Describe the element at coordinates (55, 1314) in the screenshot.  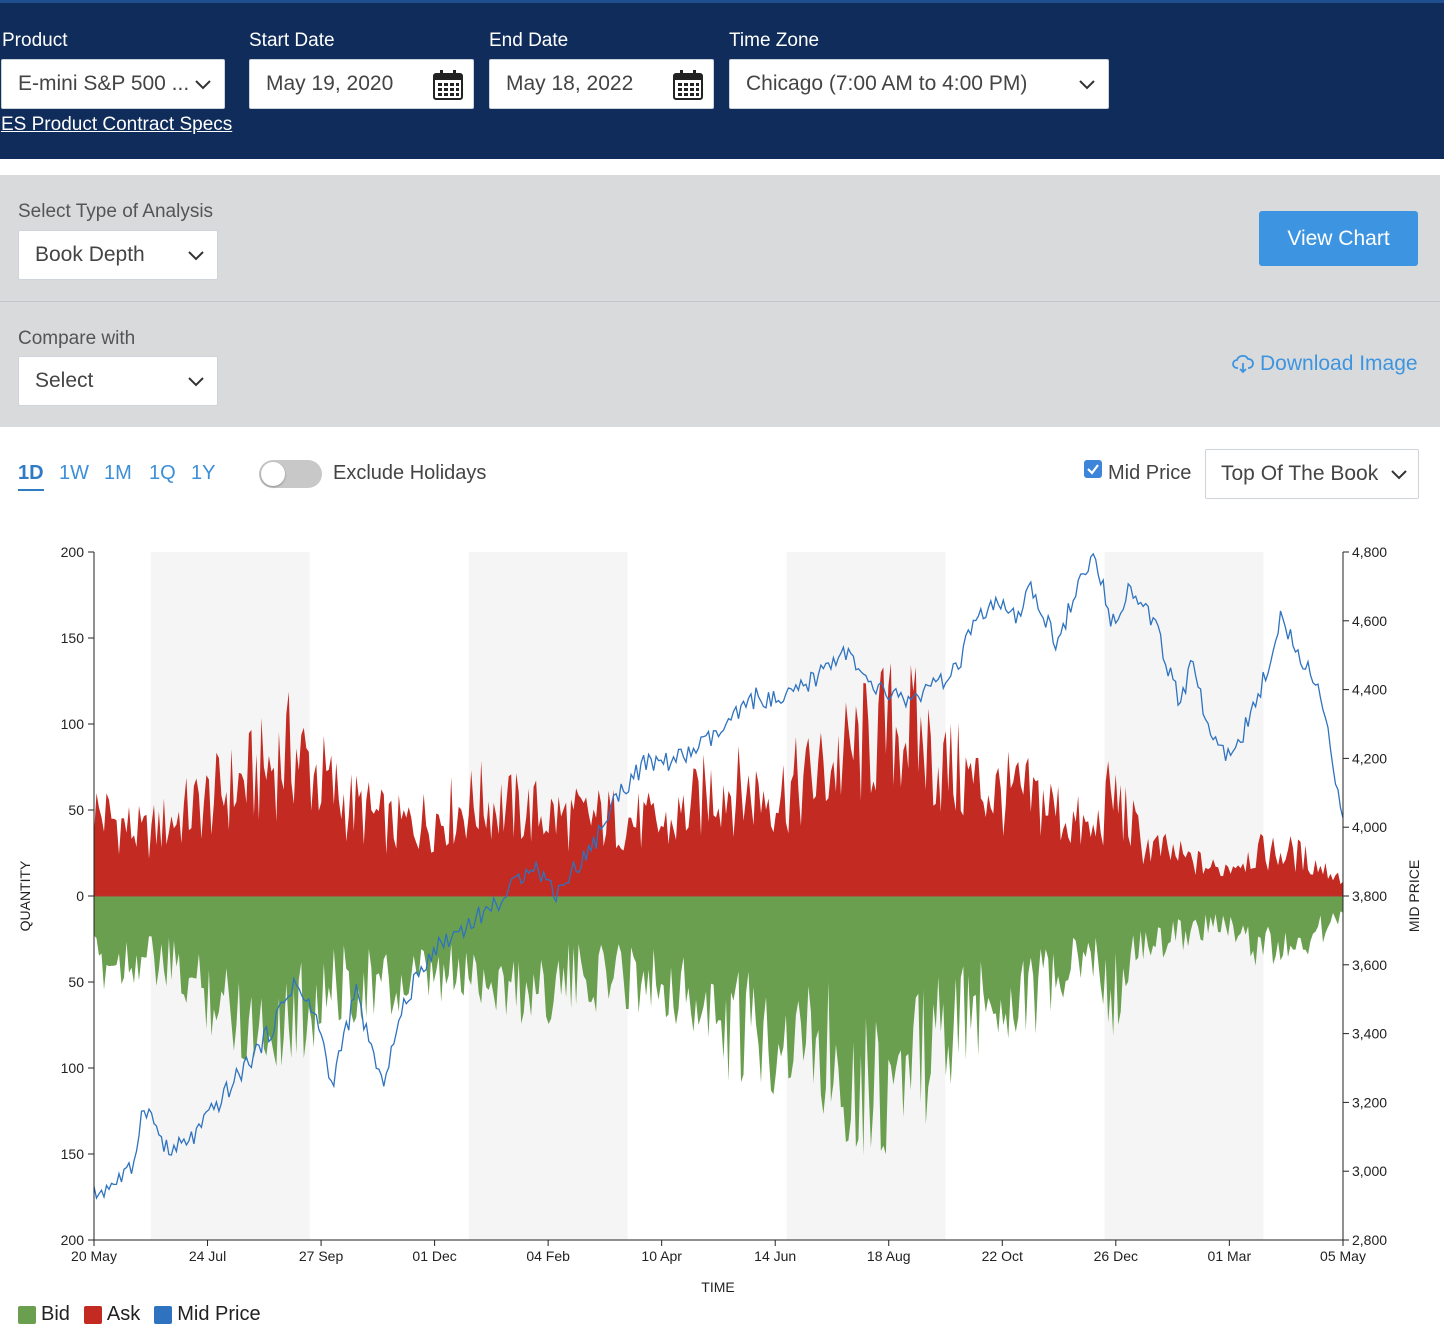
I see `legend-label: Bid` at that location.